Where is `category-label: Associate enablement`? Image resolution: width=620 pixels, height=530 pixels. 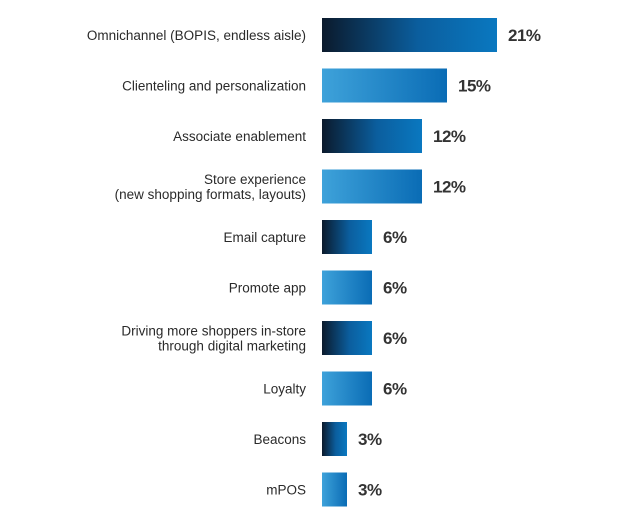
category-label: Associate enablement is located at coordinates (239, 136).